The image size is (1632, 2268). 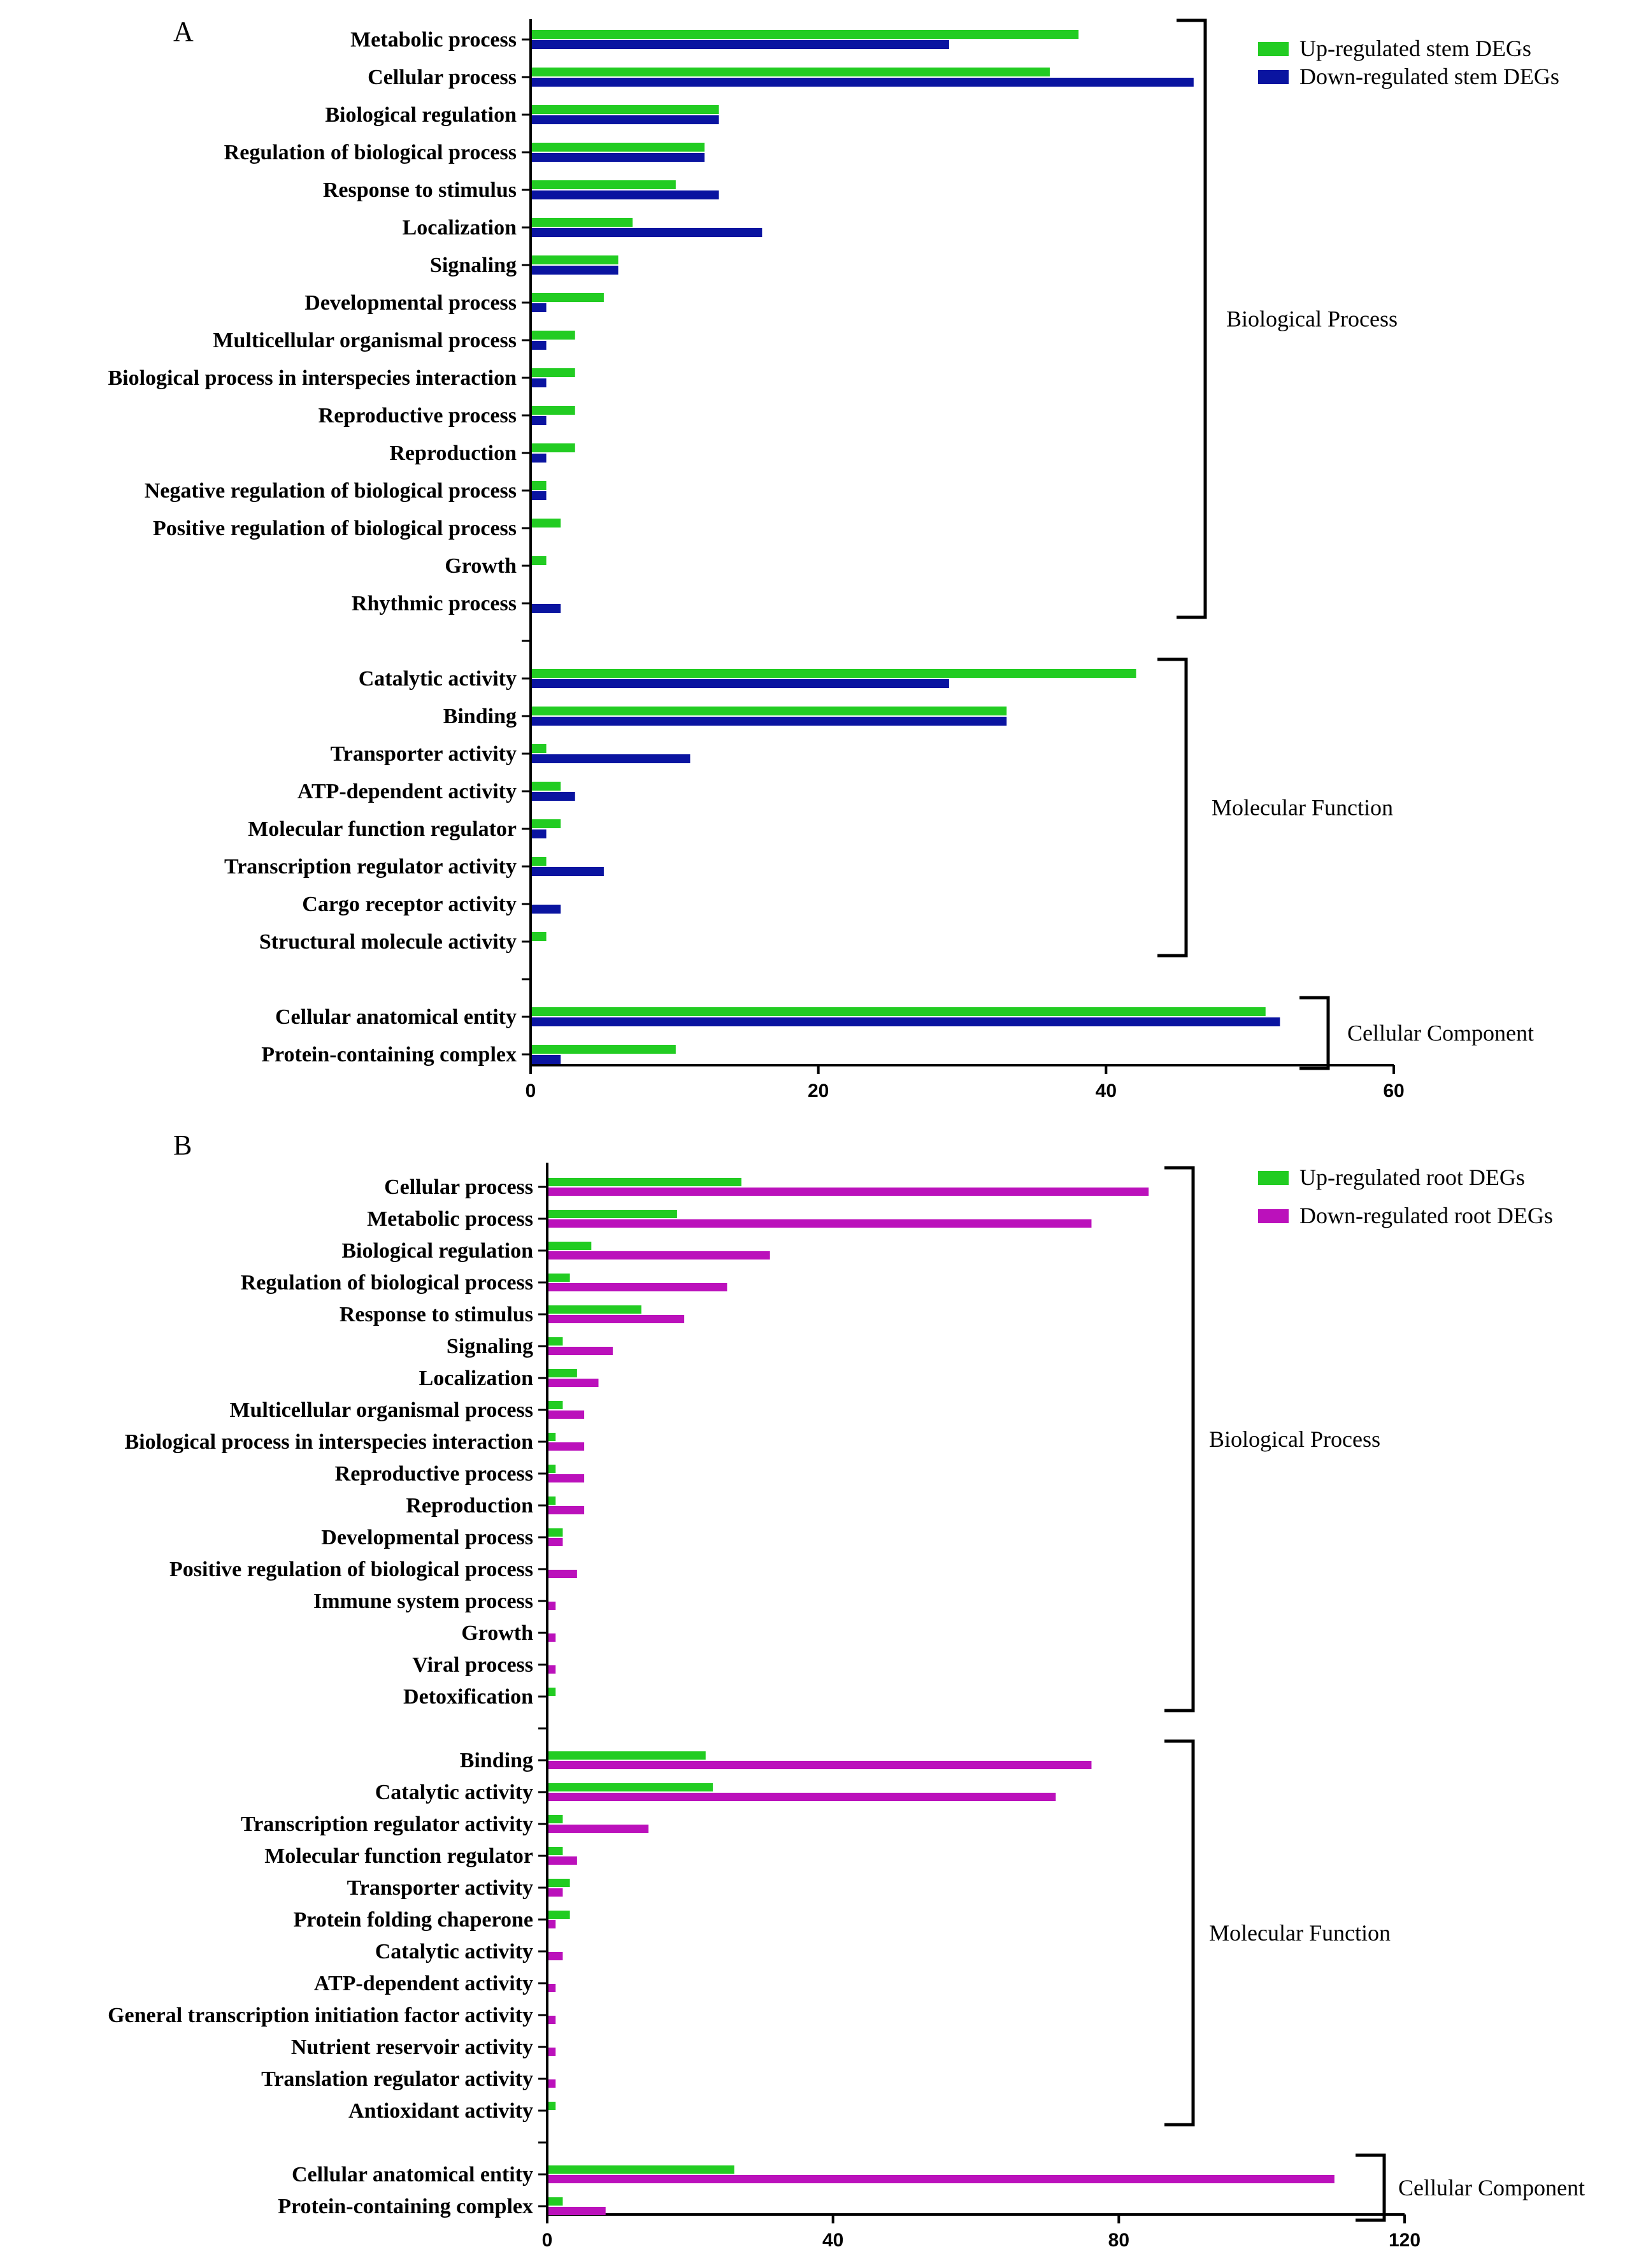 What do you see at coordinates (770, 711) in the screenshot?
I see `bar-up-binding` at bounding box center [770, 711].